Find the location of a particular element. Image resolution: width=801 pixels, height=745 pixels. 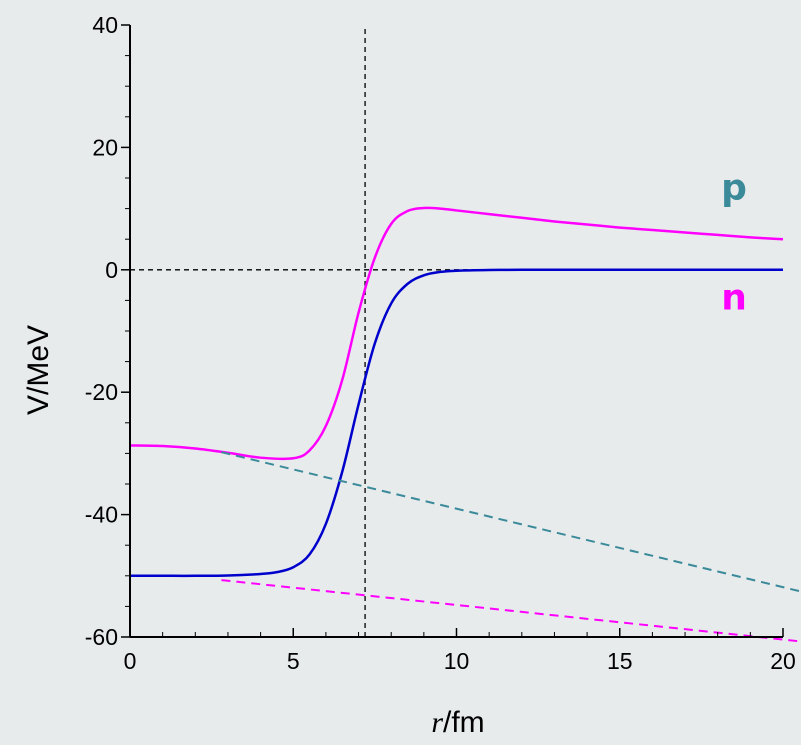

y-tick-label-1: -40 is located at coordinates (101, 515).